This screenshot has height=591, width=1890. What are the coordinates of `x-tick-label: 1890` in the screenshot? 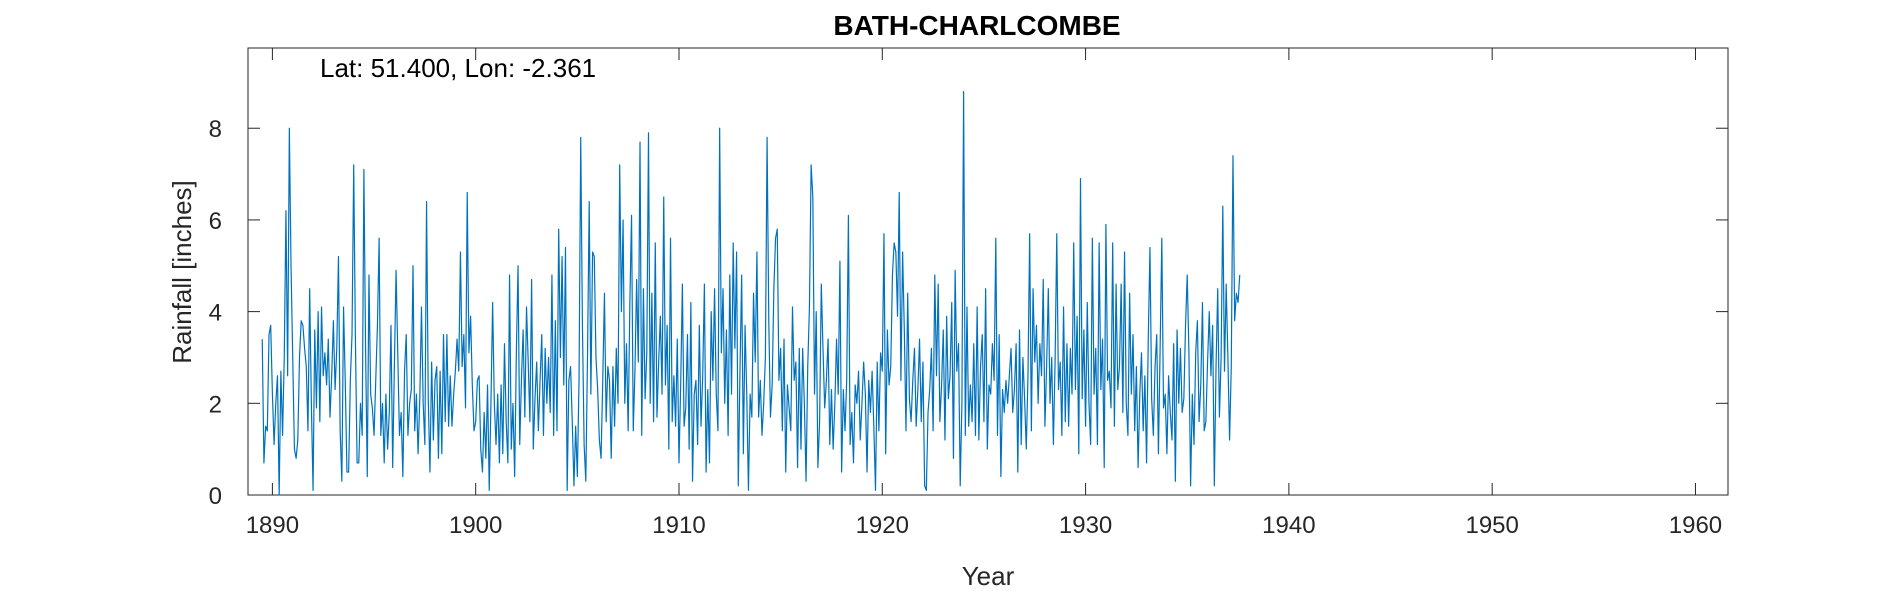 It's located at (272, 525).